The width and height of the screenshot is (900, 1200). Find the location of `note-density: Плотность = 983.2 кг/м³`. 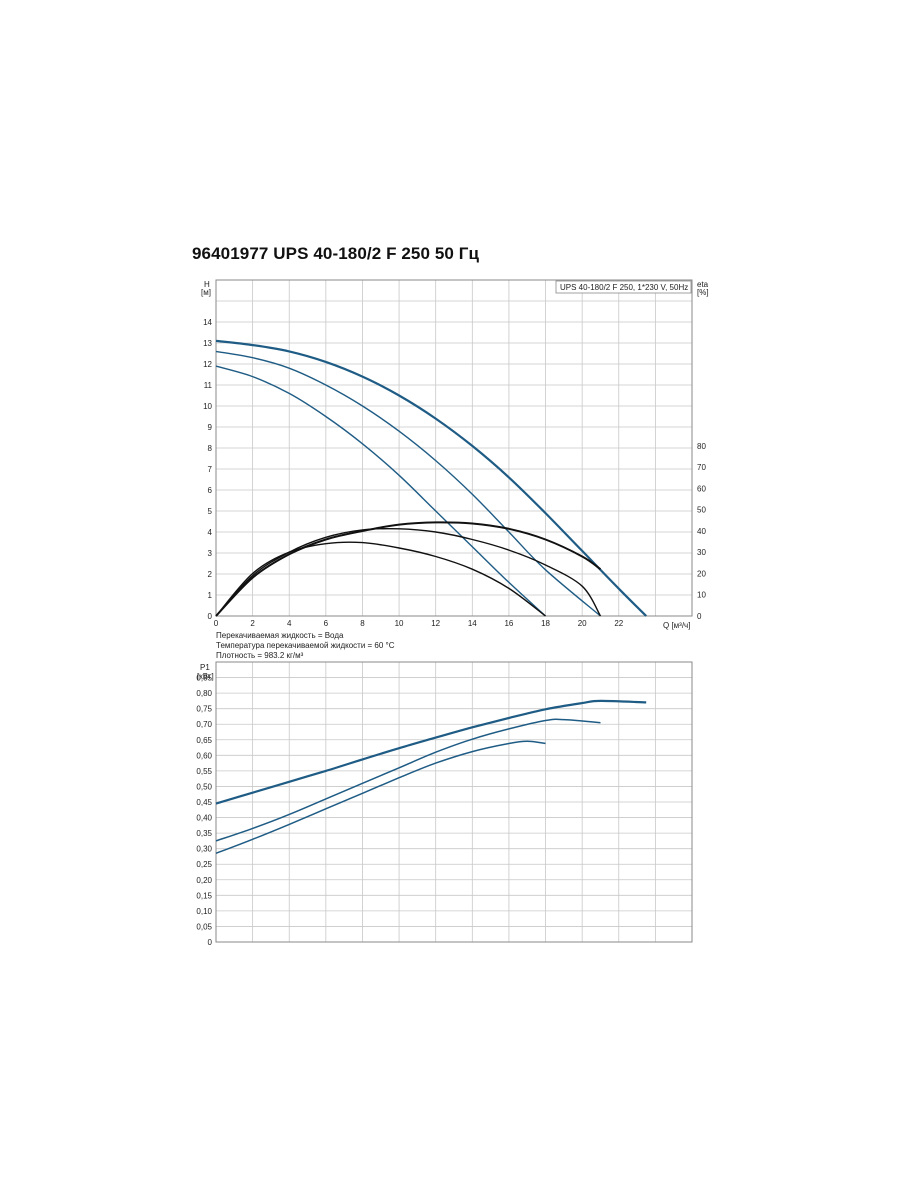

note-density: Плотность = 983.2 кг/м³ is located at coordinates (260, 655).